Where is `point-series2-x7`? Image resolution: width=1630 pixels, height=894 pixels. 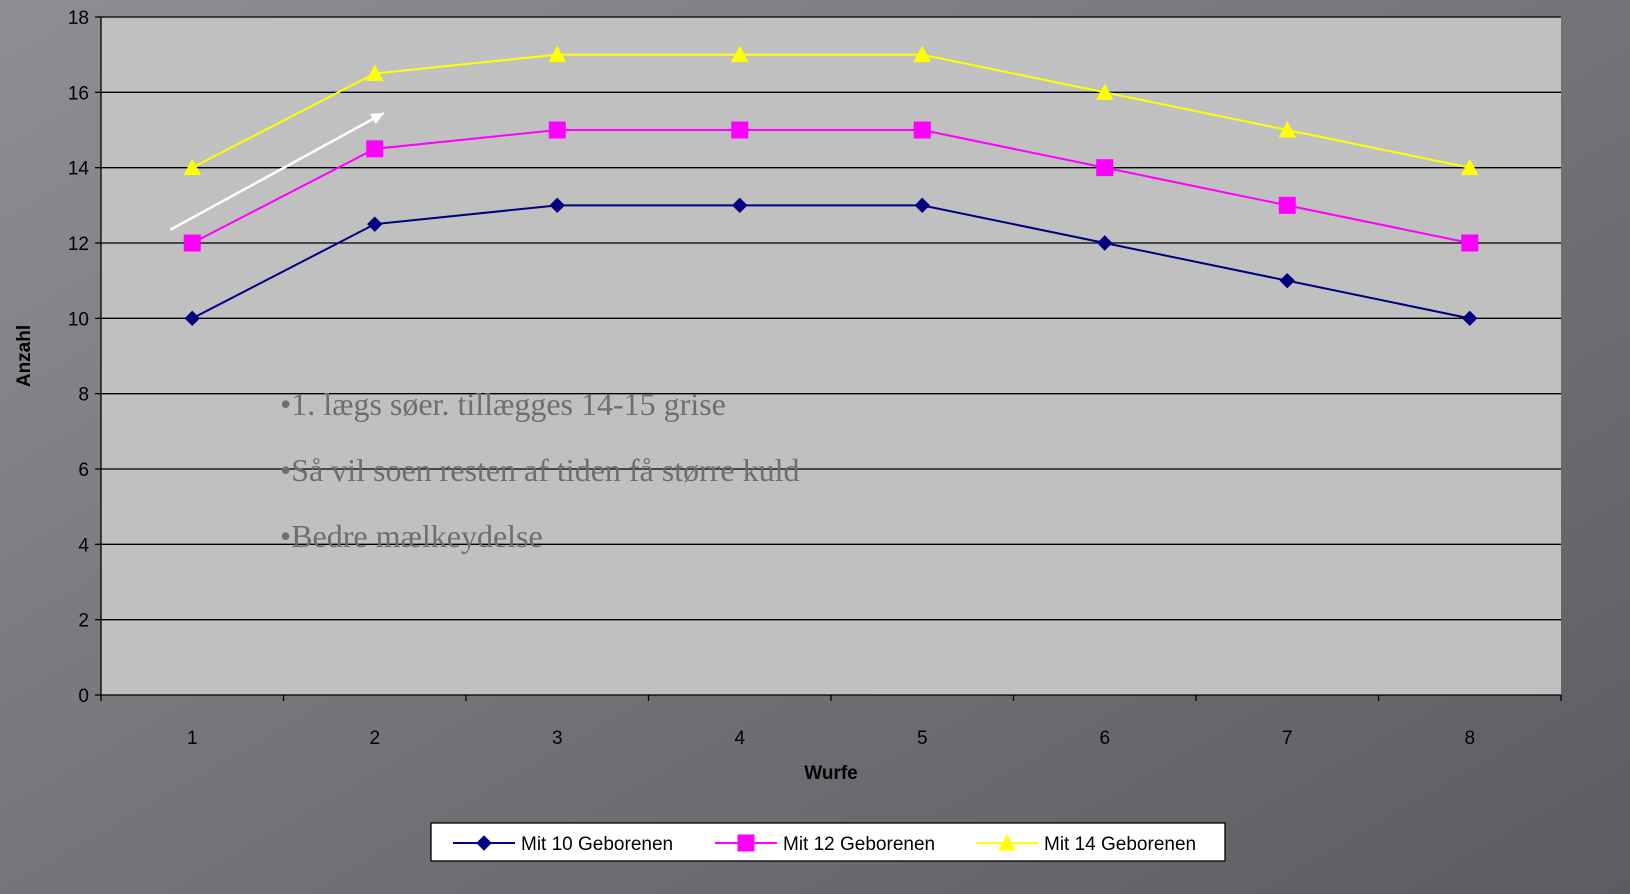 point-series2-x7 is located at coordinates (1287, 205).